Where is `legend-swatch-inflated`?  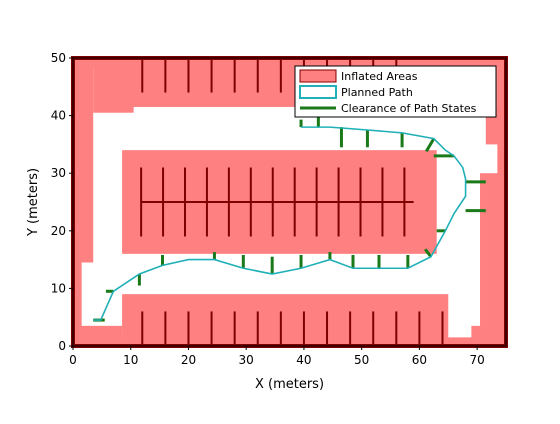
legend-swatch-inflated is located at coordinates (318, 76).